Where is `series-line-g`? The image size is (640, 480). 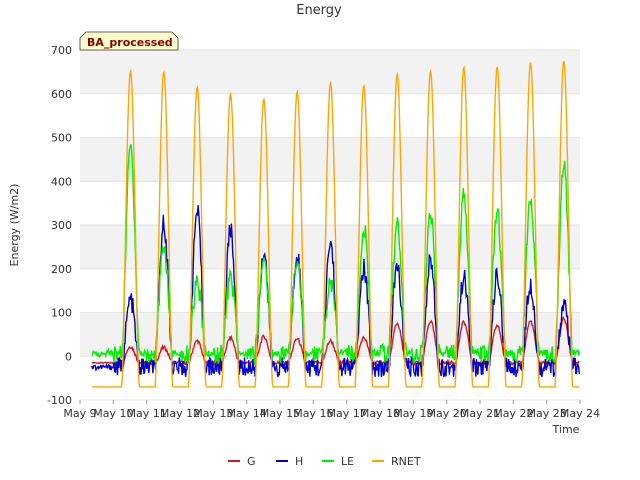
series-line-g is located at coordinates (335, 341).